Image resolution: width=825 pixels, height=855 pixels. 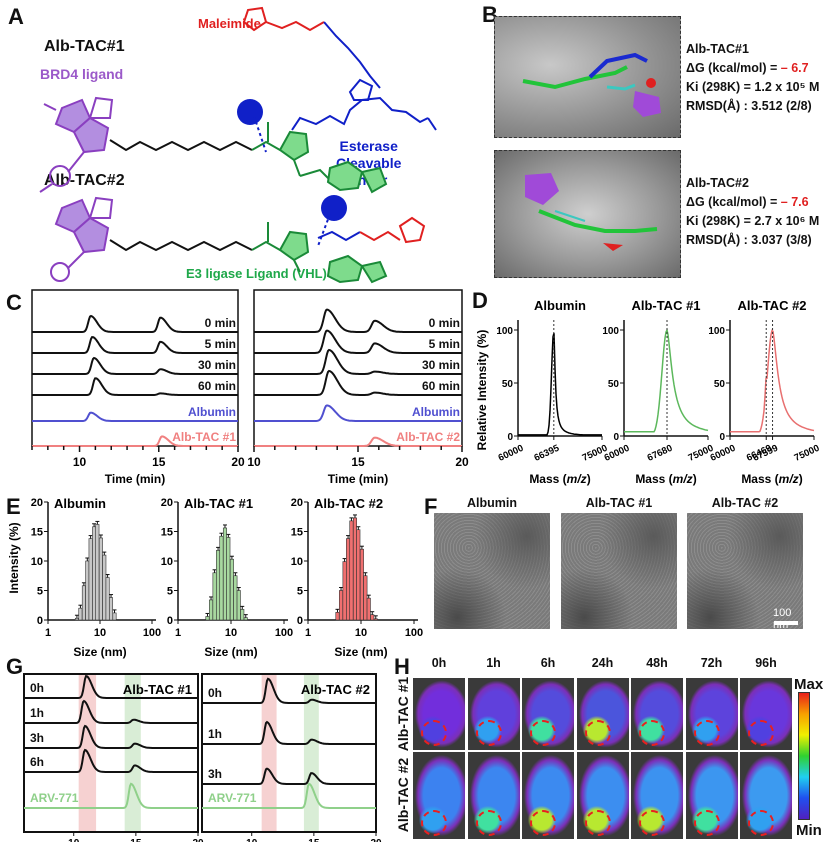 What do you see at coordinates (220, 323) in the screenshot?
I see `trace-label: 0 min` at bounding box center [220, 323].